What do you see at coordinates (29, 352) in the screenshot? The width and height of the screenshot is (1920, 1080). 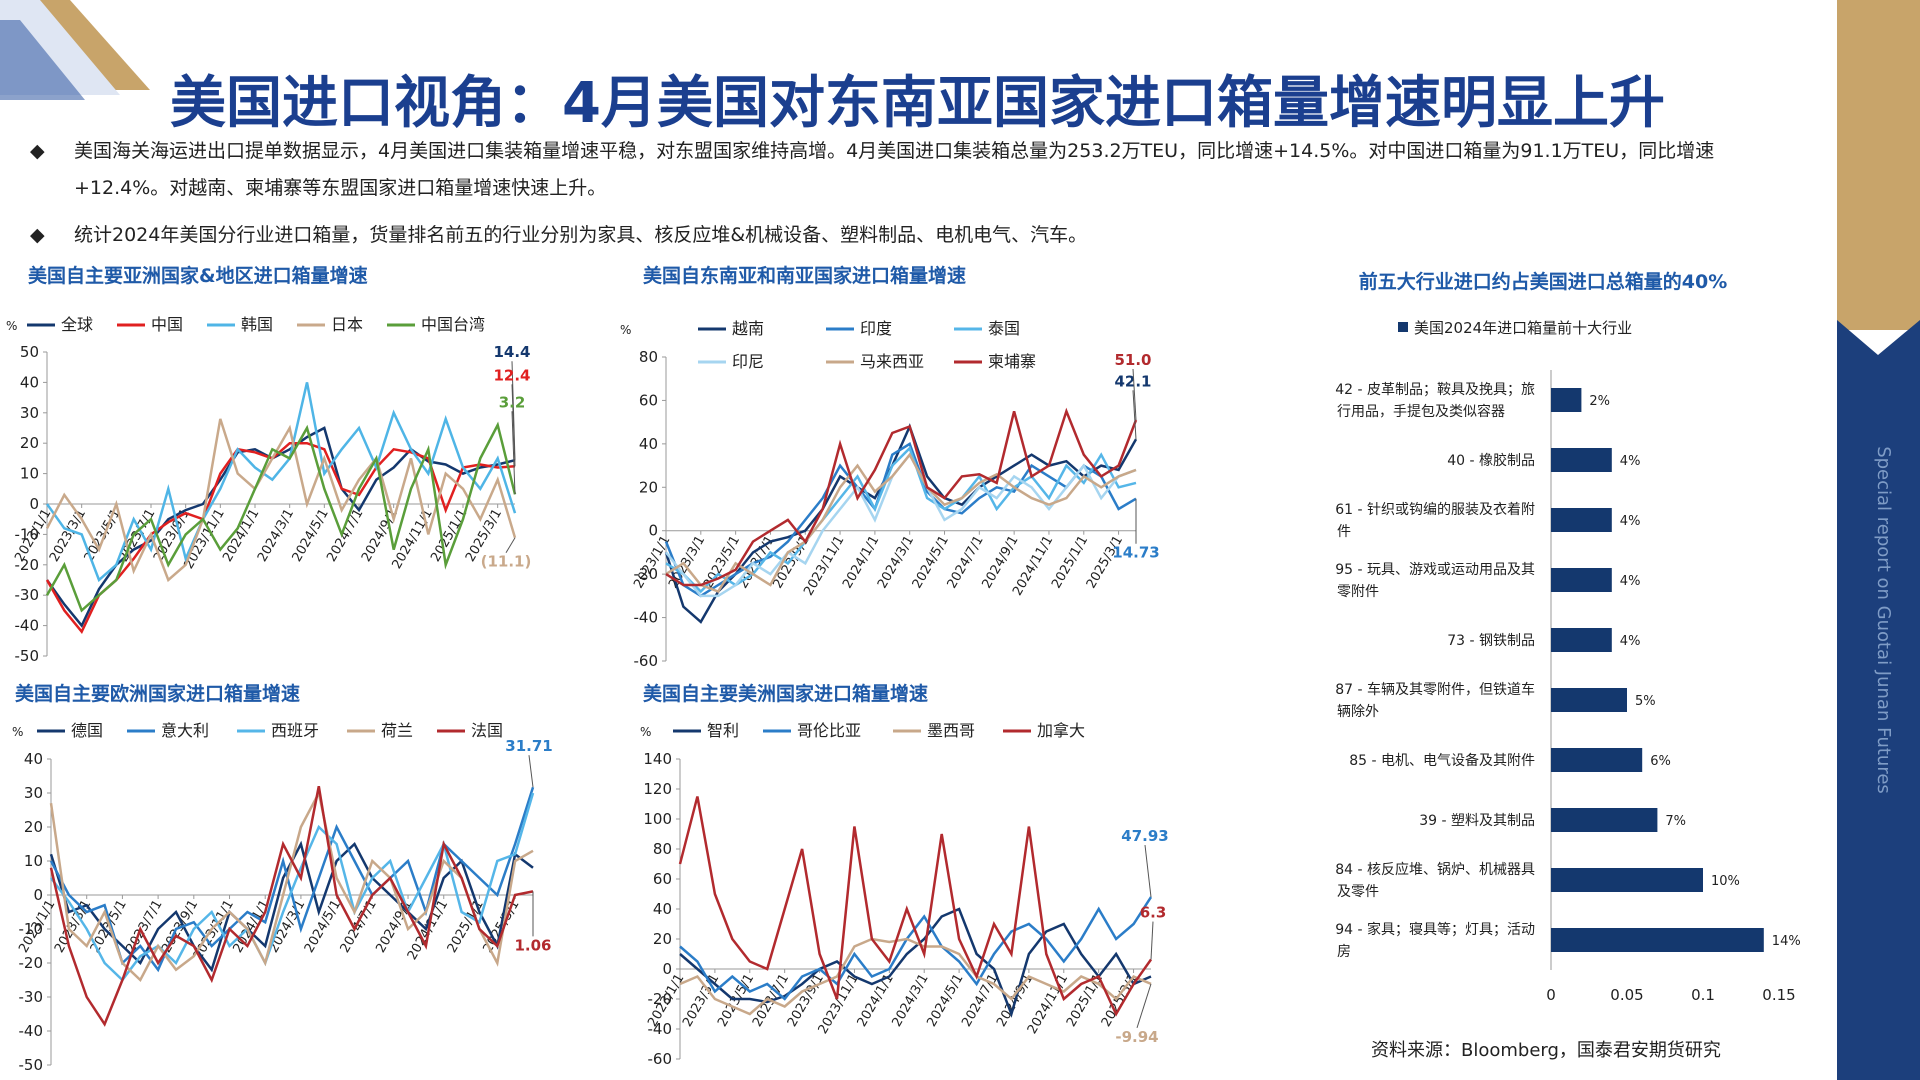 I see `y-tick-label: 50` at bounding box center [29, 352].